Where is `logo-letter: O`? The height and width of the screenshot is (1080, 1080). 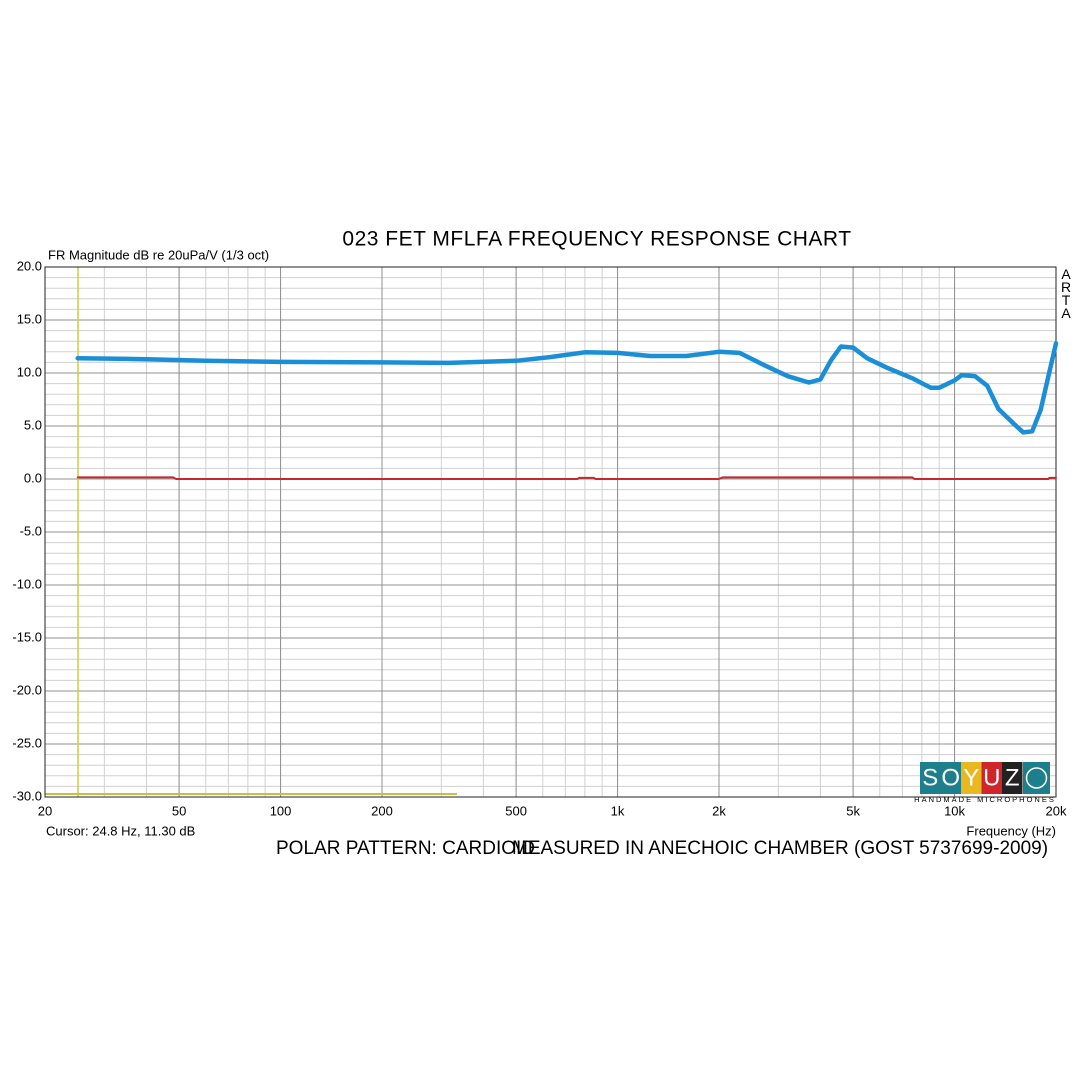
logo-letter: O is located at coordinates (950, 777).